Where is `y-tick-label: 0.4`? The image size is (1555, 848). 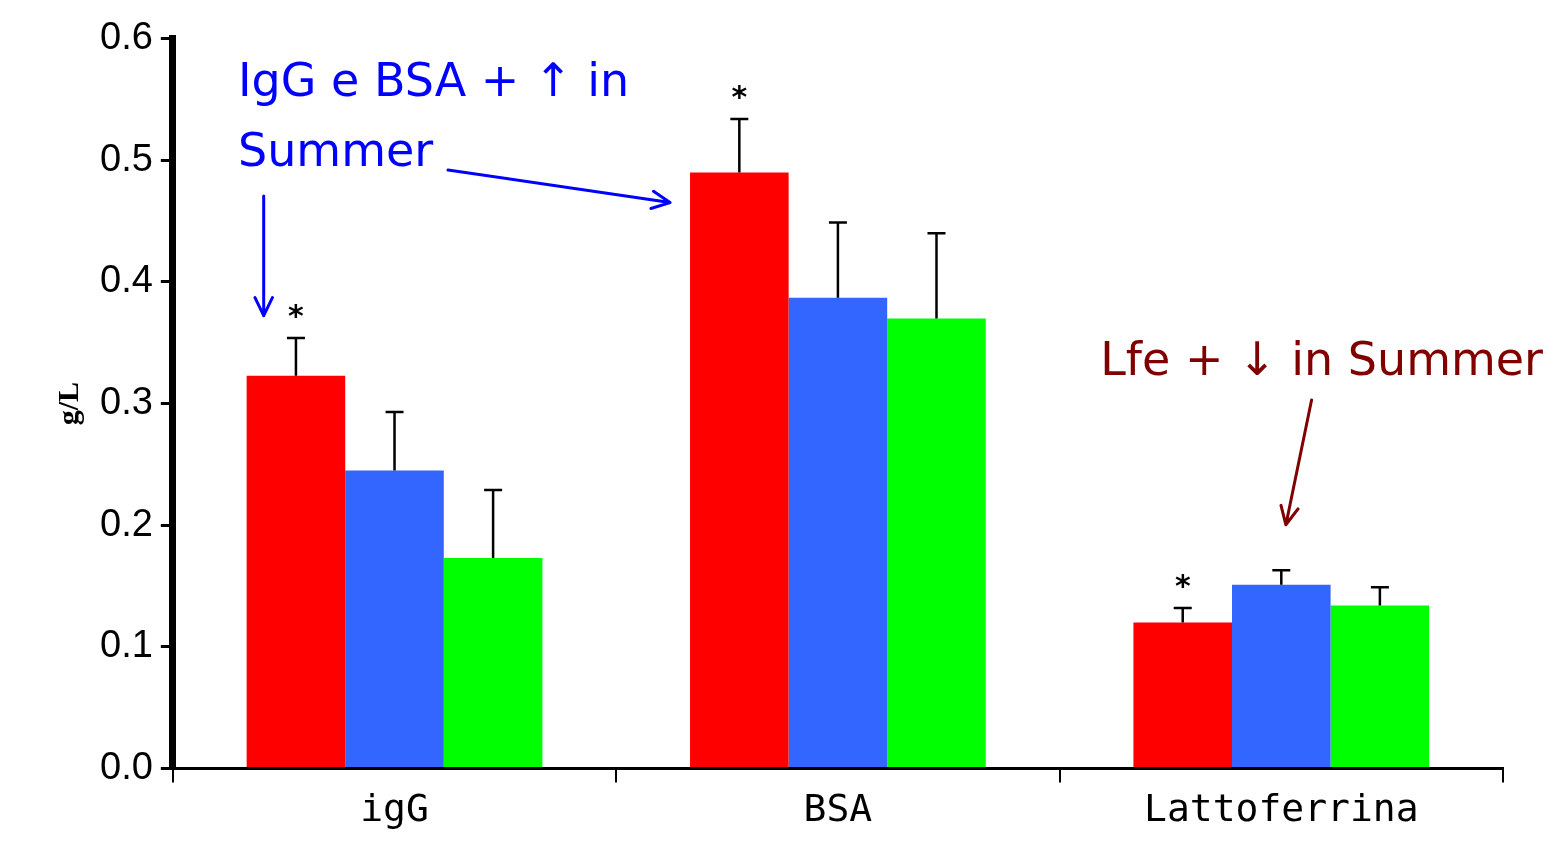 y-tick-label: 0.4 is located at coordinates (126, 279).